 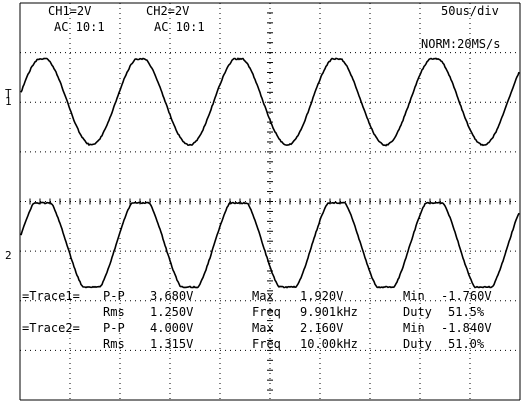 I want to click on ch2-scale: CH2=2V, so click(x=167, y=11).